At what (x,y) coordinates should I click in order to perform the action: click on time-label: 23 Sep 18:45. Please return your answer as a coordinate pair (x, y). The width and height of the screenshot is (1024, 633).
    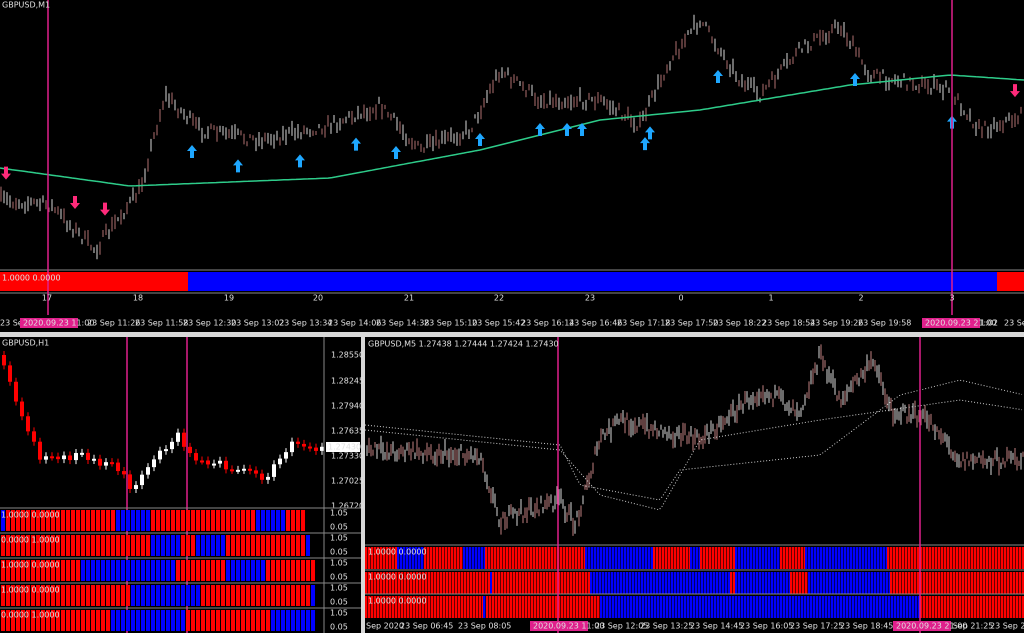
    Looking at the image, I should click on (866, 626).